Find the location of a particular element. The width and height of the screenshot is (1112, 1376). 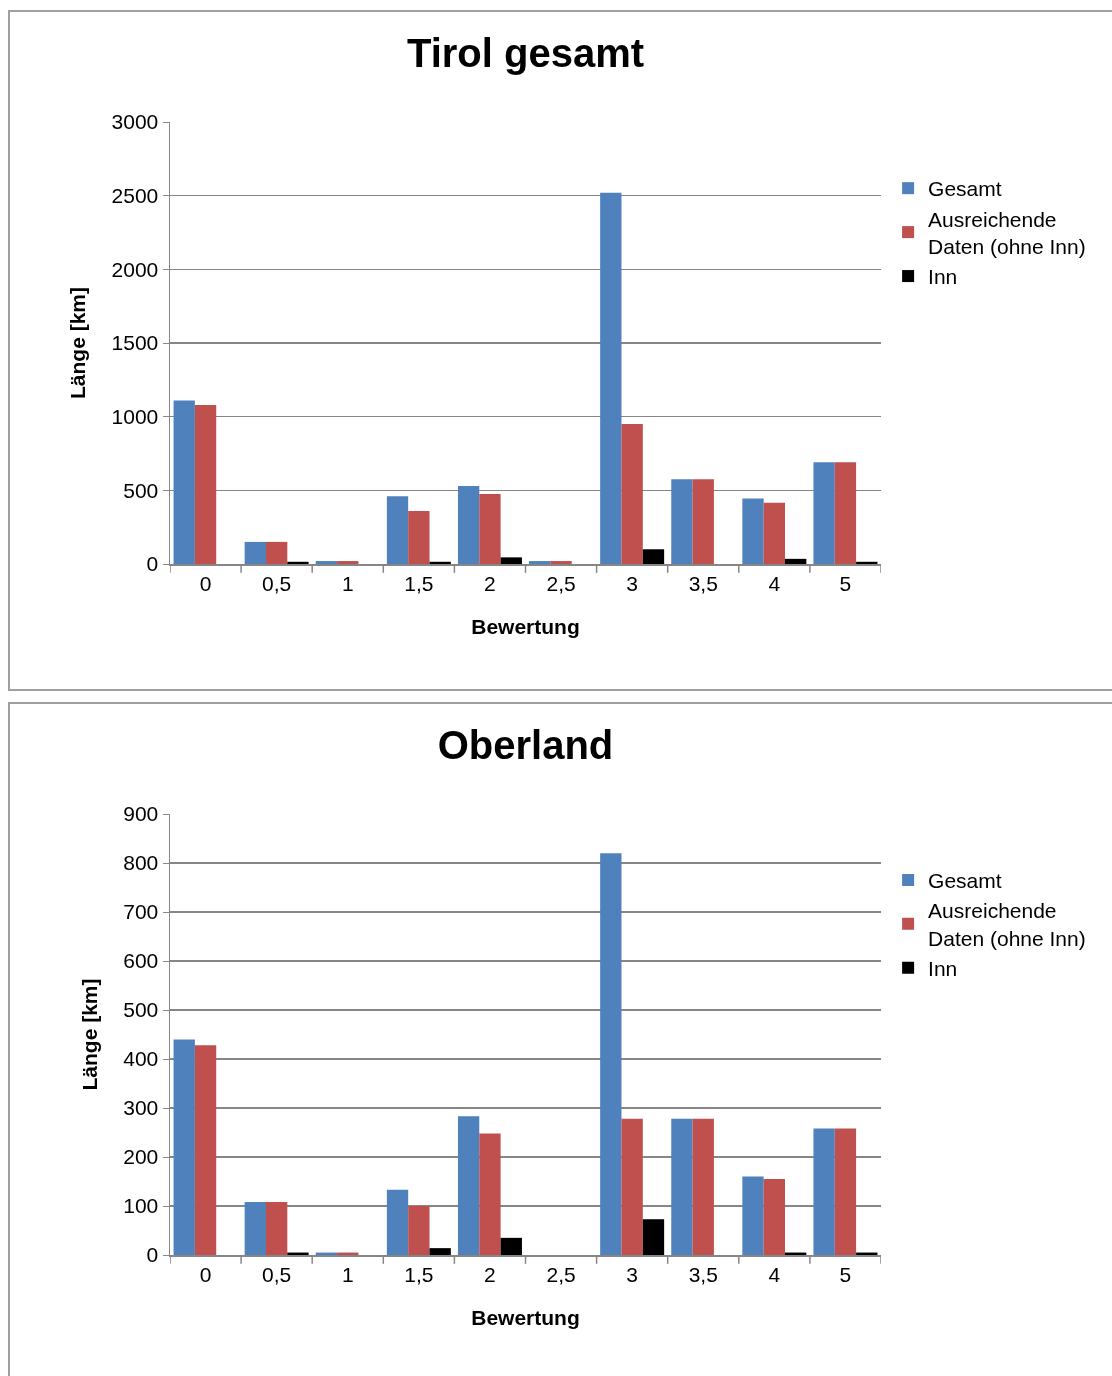

y-tick-label: 900 is located at coordinates (141, 814).